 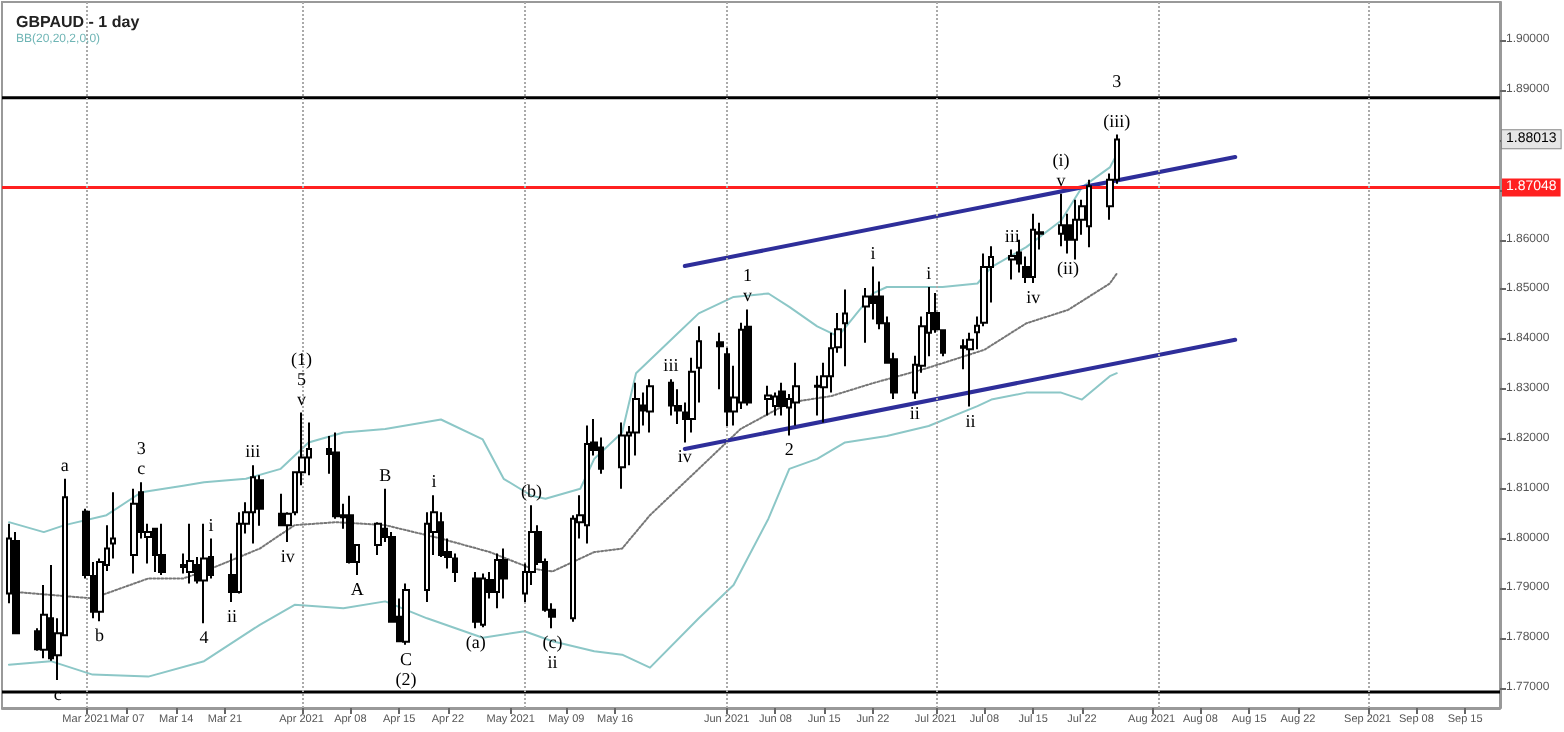 I want to click on annotation: 2, so click(x=789, y=449).